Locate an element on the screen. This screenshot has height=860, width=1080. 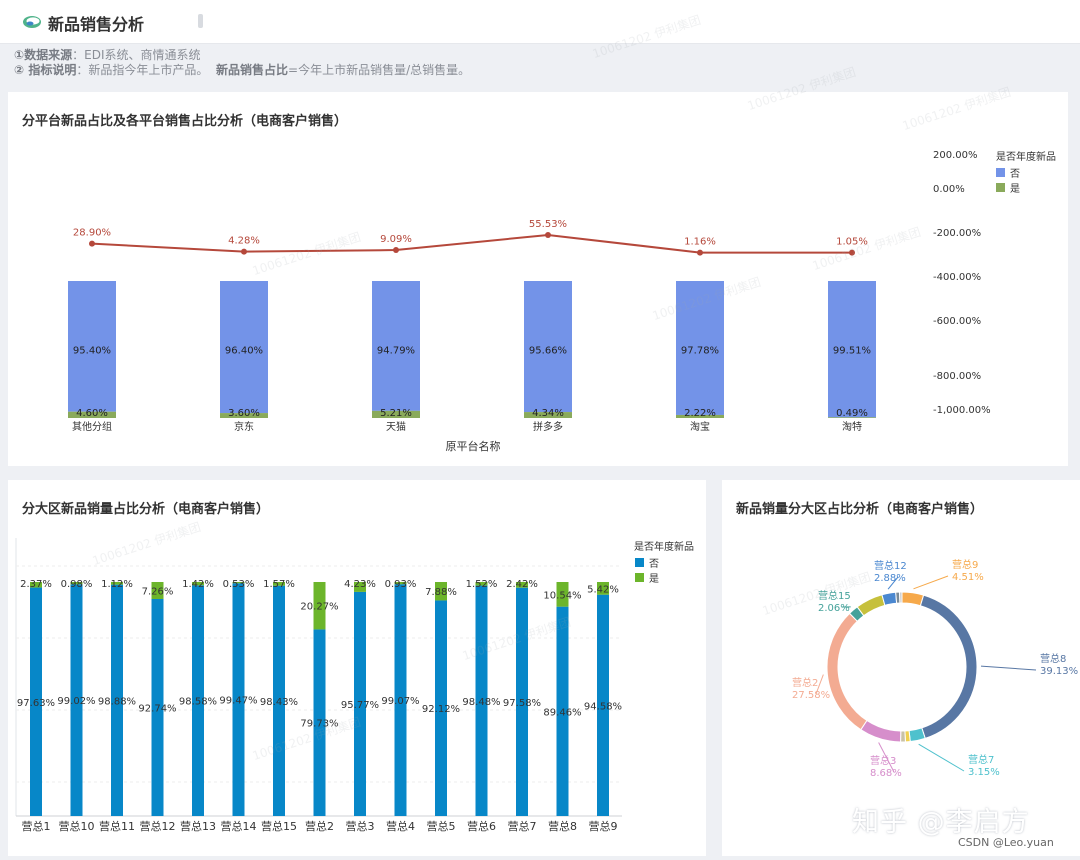
slice-value-label: 27.58% is located at coordinates (811, 695).